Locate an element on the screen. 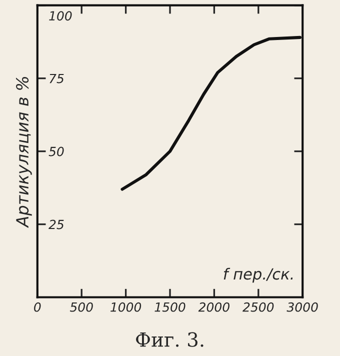  text: Фиг. 3. is located at coordinates (170, 339).